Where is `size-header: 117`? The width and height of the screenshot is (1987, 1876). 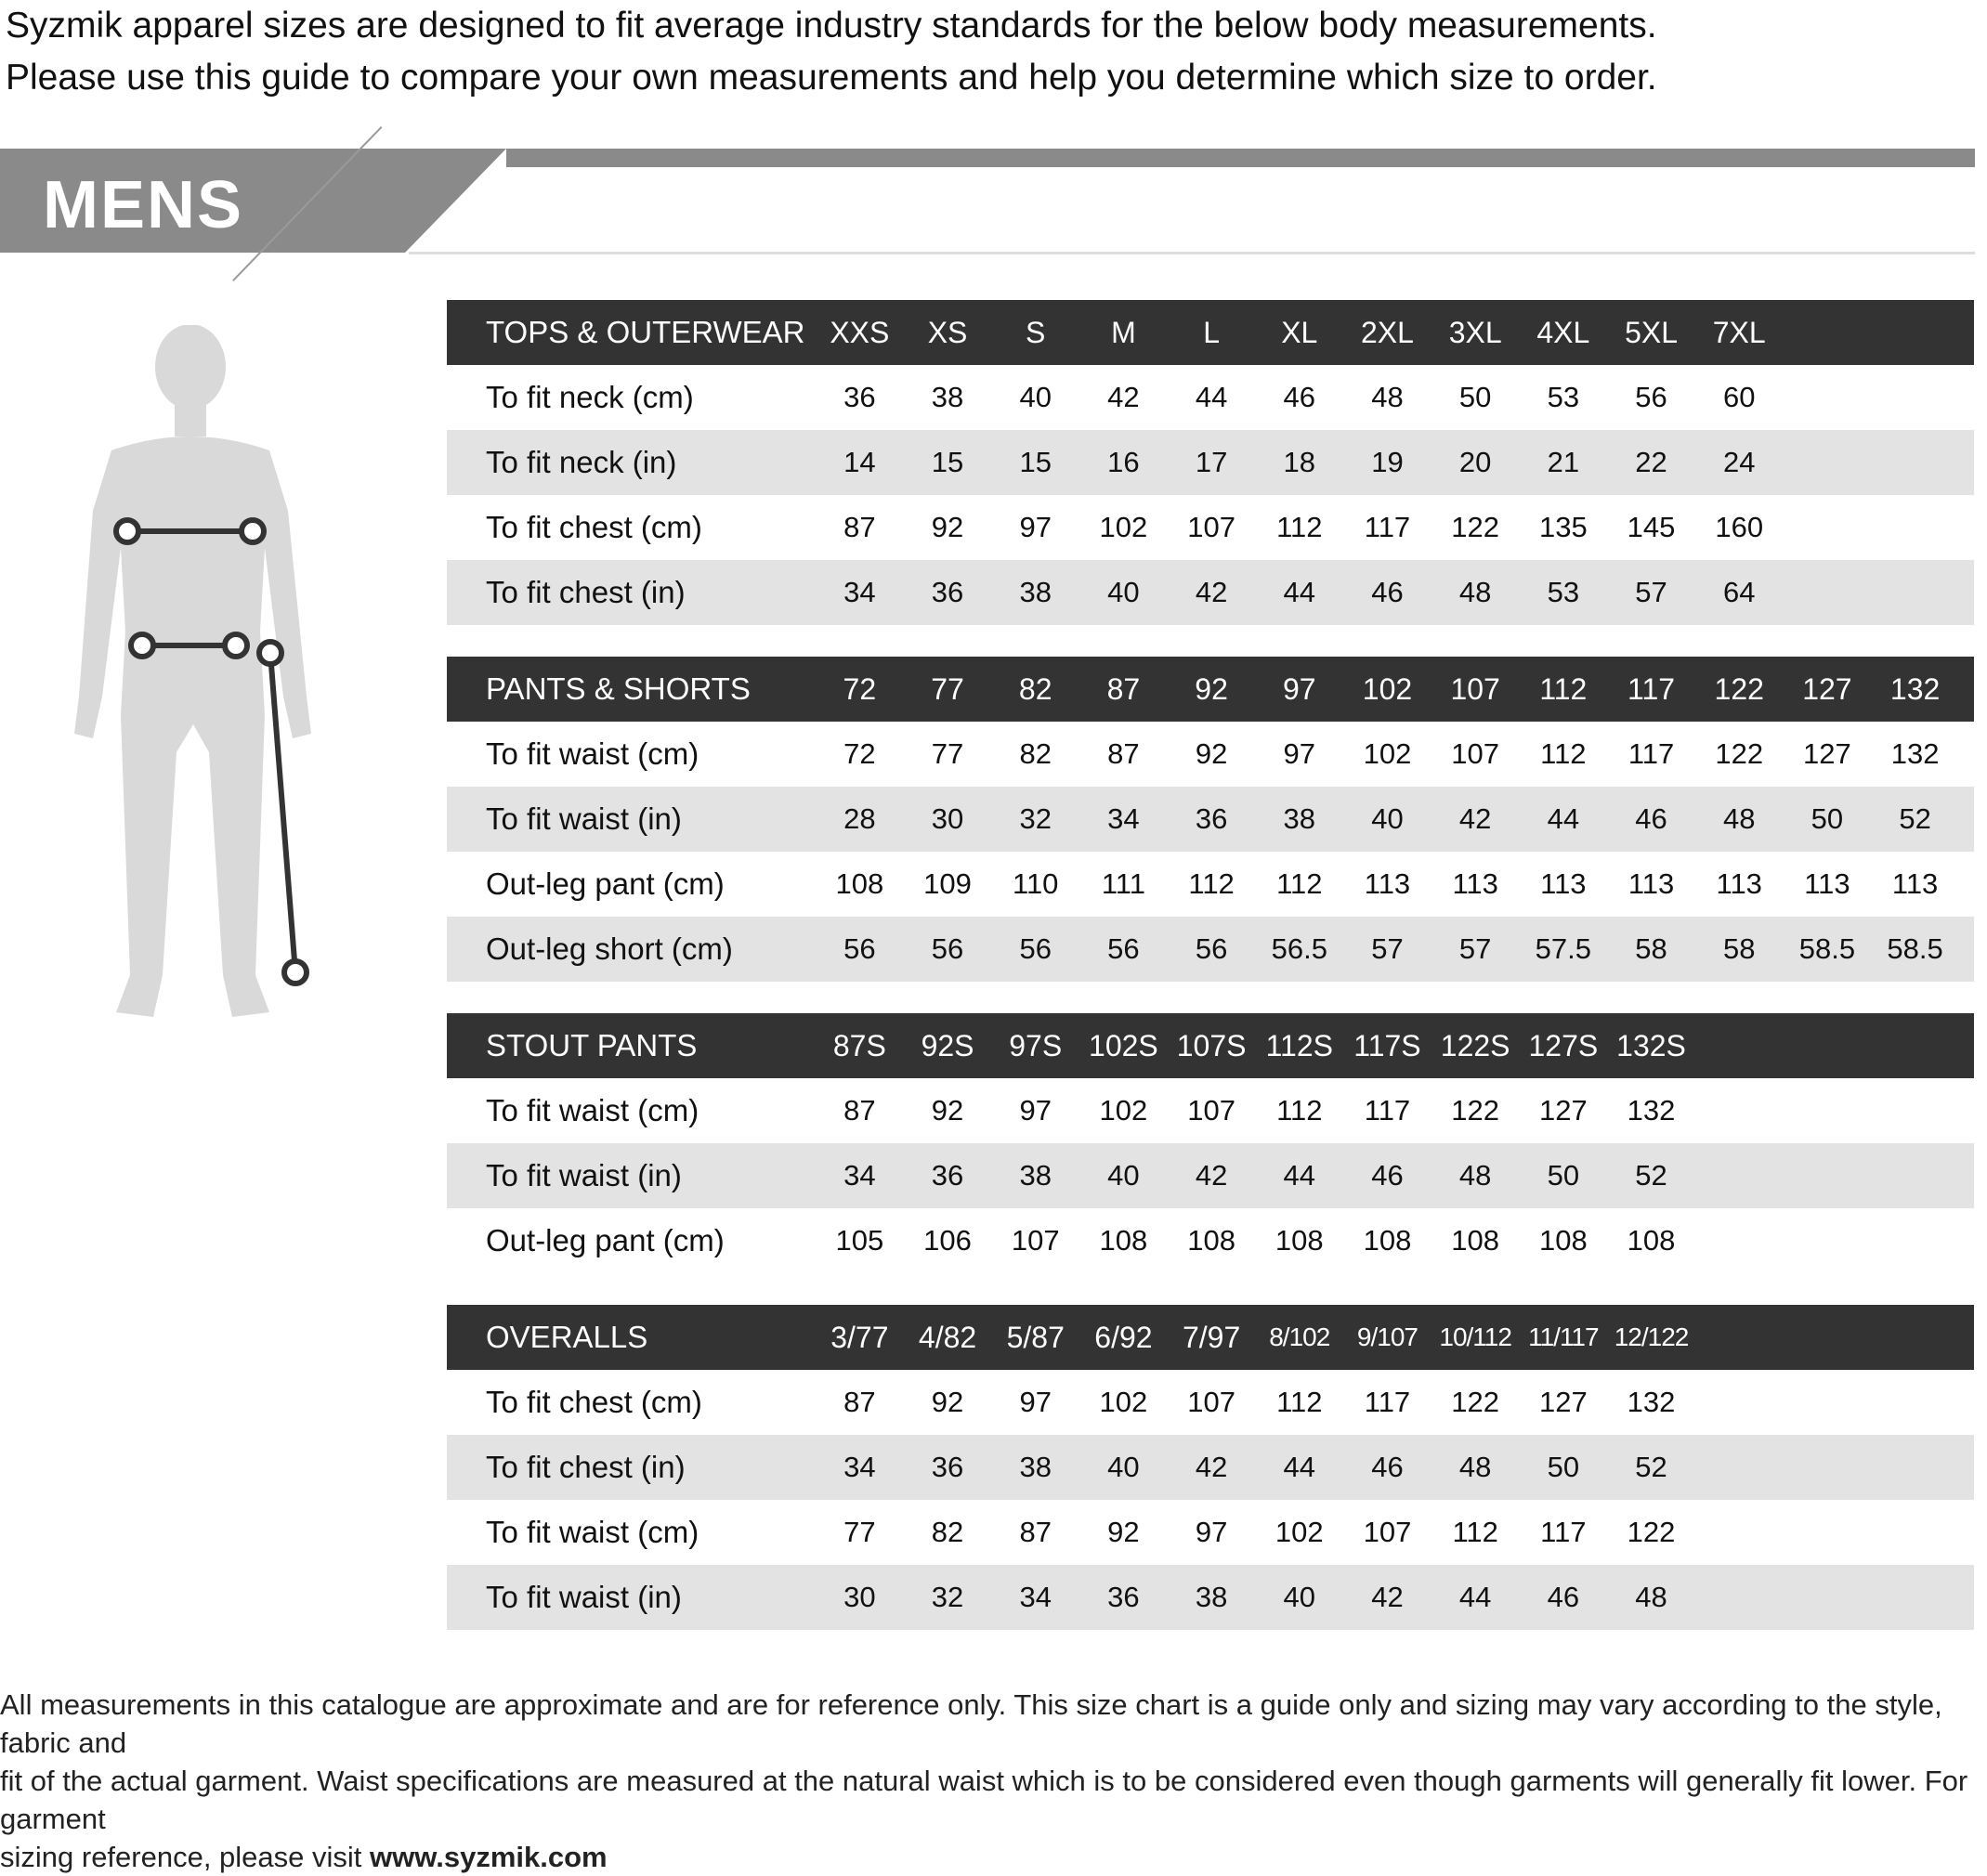 size-header: 117 is located at coordinates (1652, 688).